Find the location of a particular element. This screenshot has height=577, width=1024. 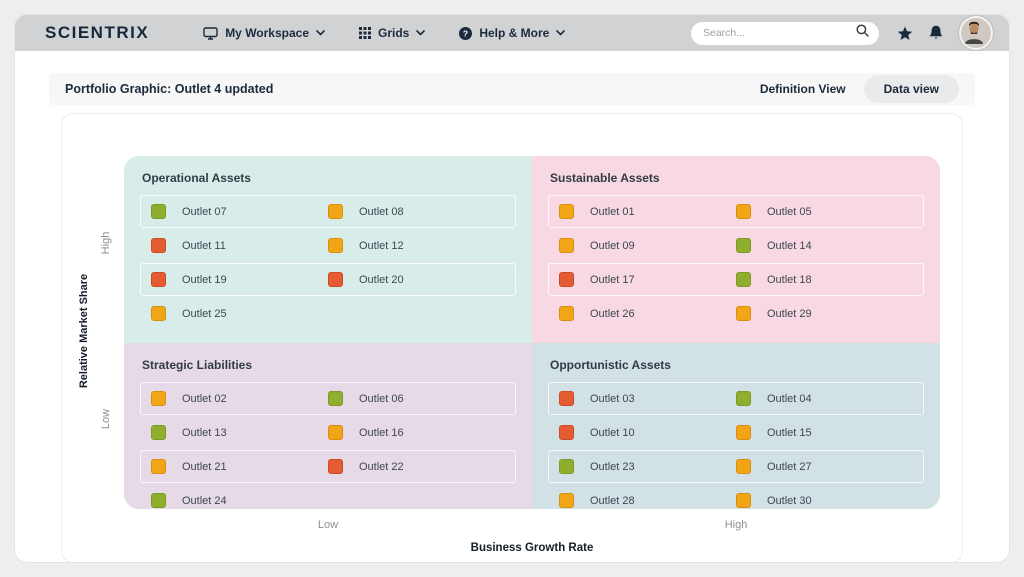

search-input is located at coordinates (778, 33).